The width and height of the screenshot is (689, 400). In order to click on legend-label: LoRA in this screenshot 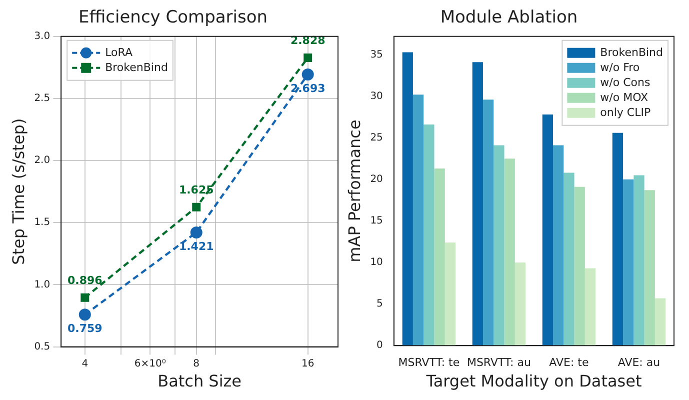, I will do `click(119, 52)`.